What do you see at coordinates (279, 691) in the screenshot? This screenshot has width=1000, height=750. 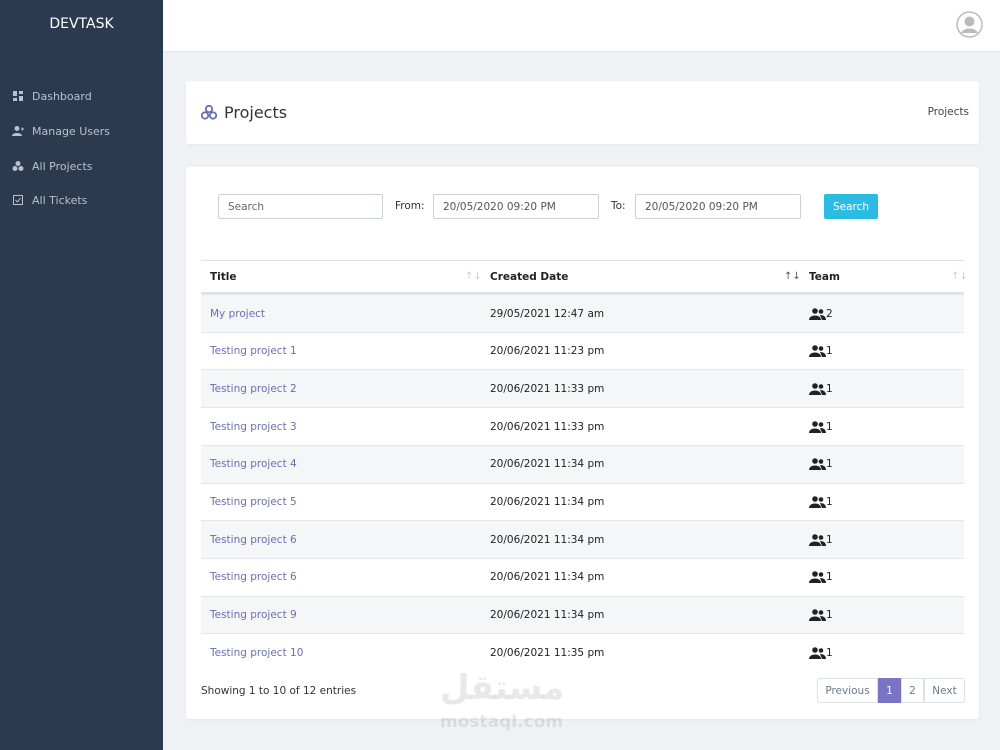 I see `entries-info: Showing 1 to 10 of 12 entries` at bounding box center [279, 691].